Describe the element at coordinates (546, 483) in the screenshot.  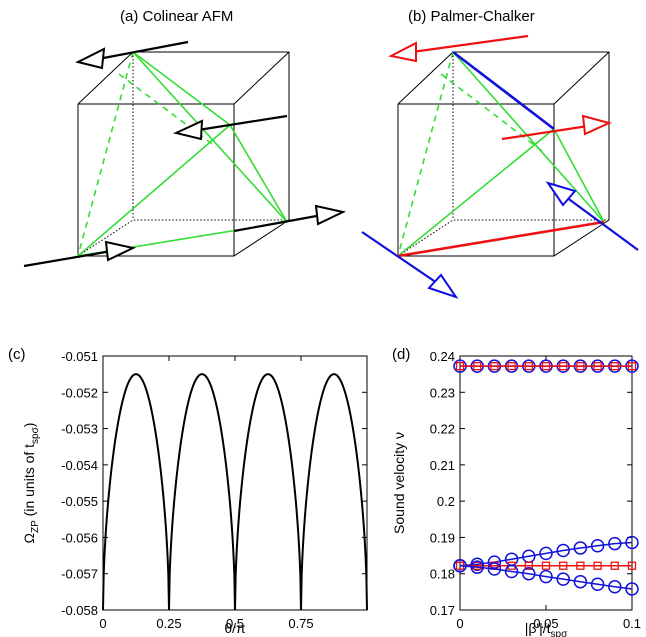
I see `chart-d-frame` at that location.